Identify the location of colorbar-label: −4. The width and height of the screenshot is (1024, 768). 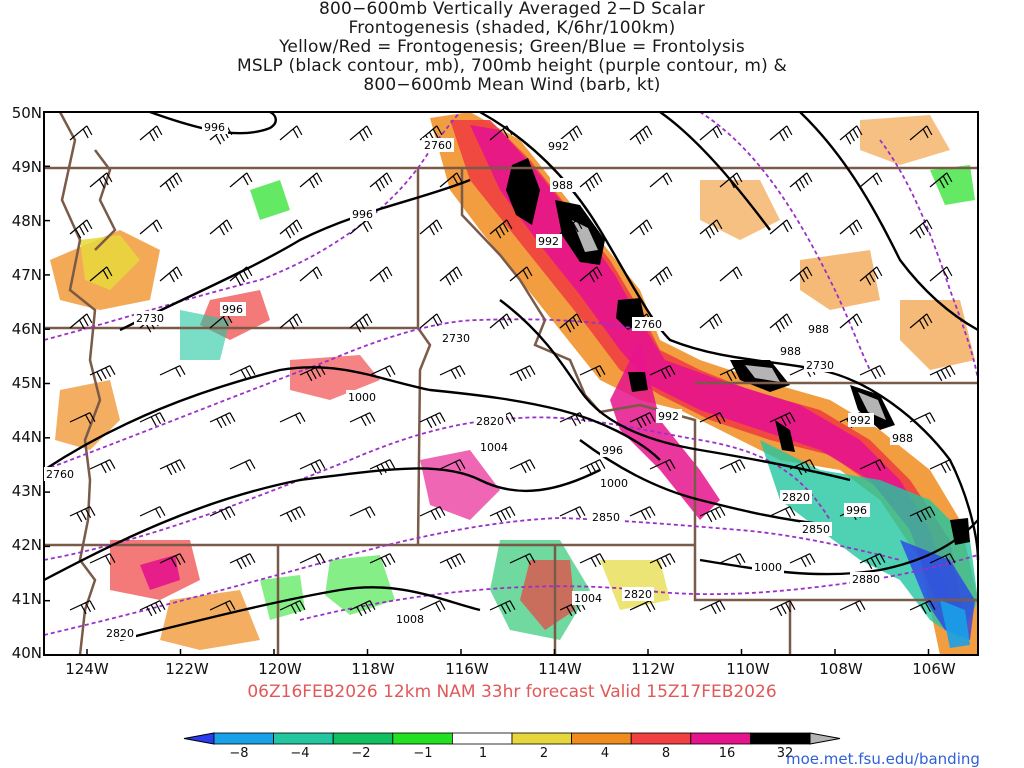
(300, 753).